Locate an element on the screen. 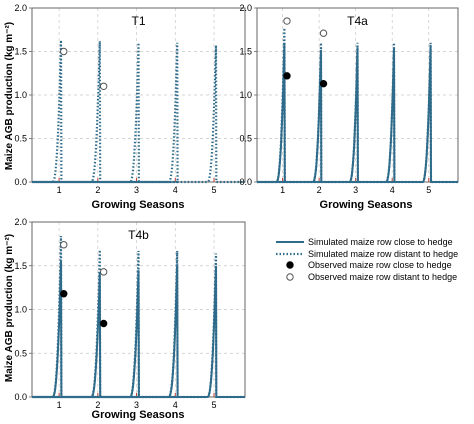  panel-title: T1 is located at coordinates (138, 21).